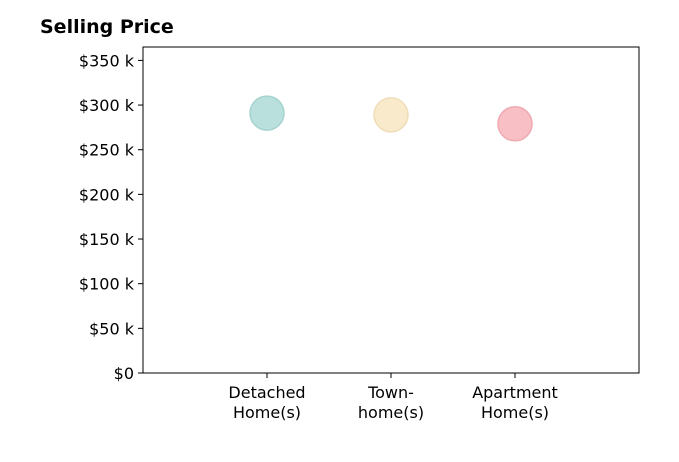  I want to click on y-tick-label: $0, so click(124, 373).